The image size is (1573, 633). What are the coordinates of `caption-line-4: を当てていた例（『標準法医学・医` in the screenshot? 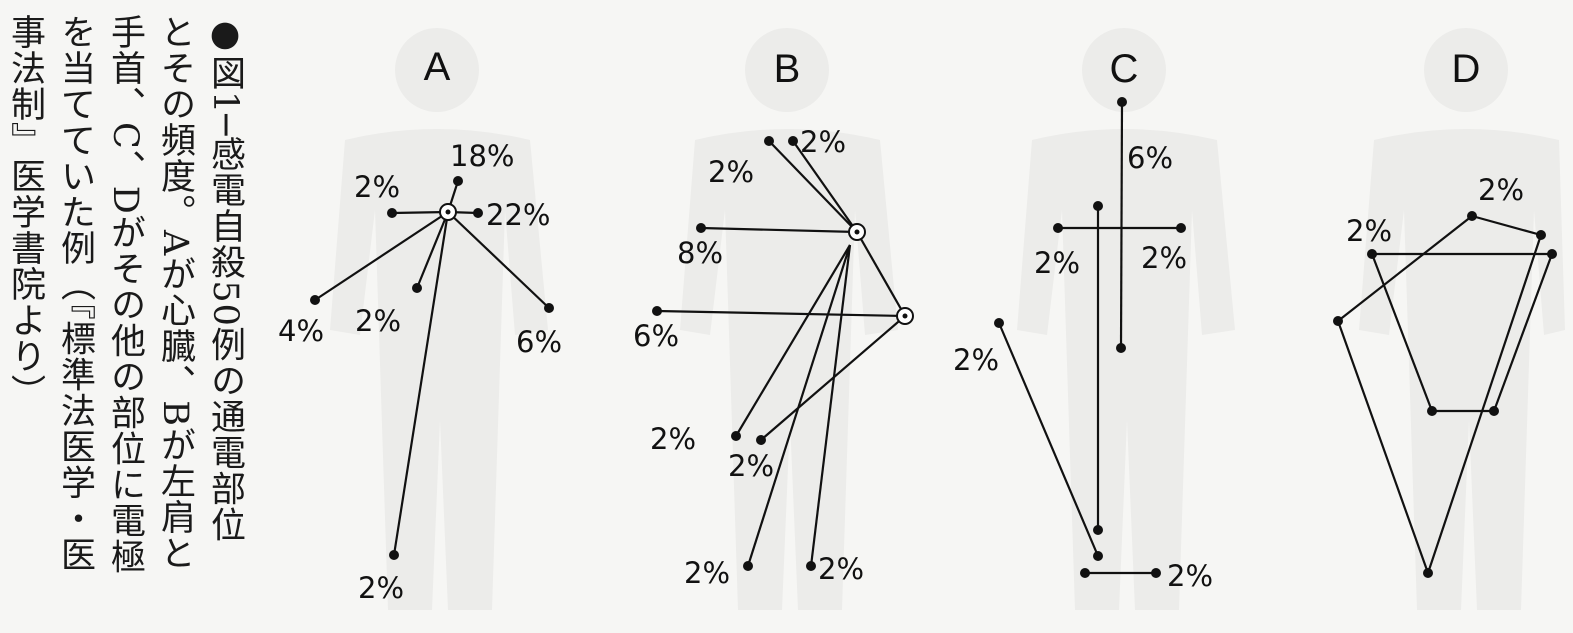 It's located at (75, 293).